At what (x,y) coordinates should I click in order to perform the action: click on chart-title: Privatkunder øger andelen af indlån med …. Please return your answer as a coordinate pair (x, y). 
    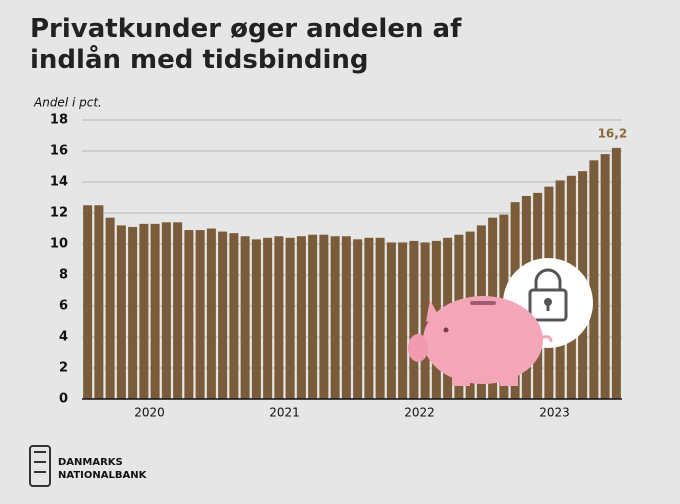
    Looking at the image, I should click on (246, 44).